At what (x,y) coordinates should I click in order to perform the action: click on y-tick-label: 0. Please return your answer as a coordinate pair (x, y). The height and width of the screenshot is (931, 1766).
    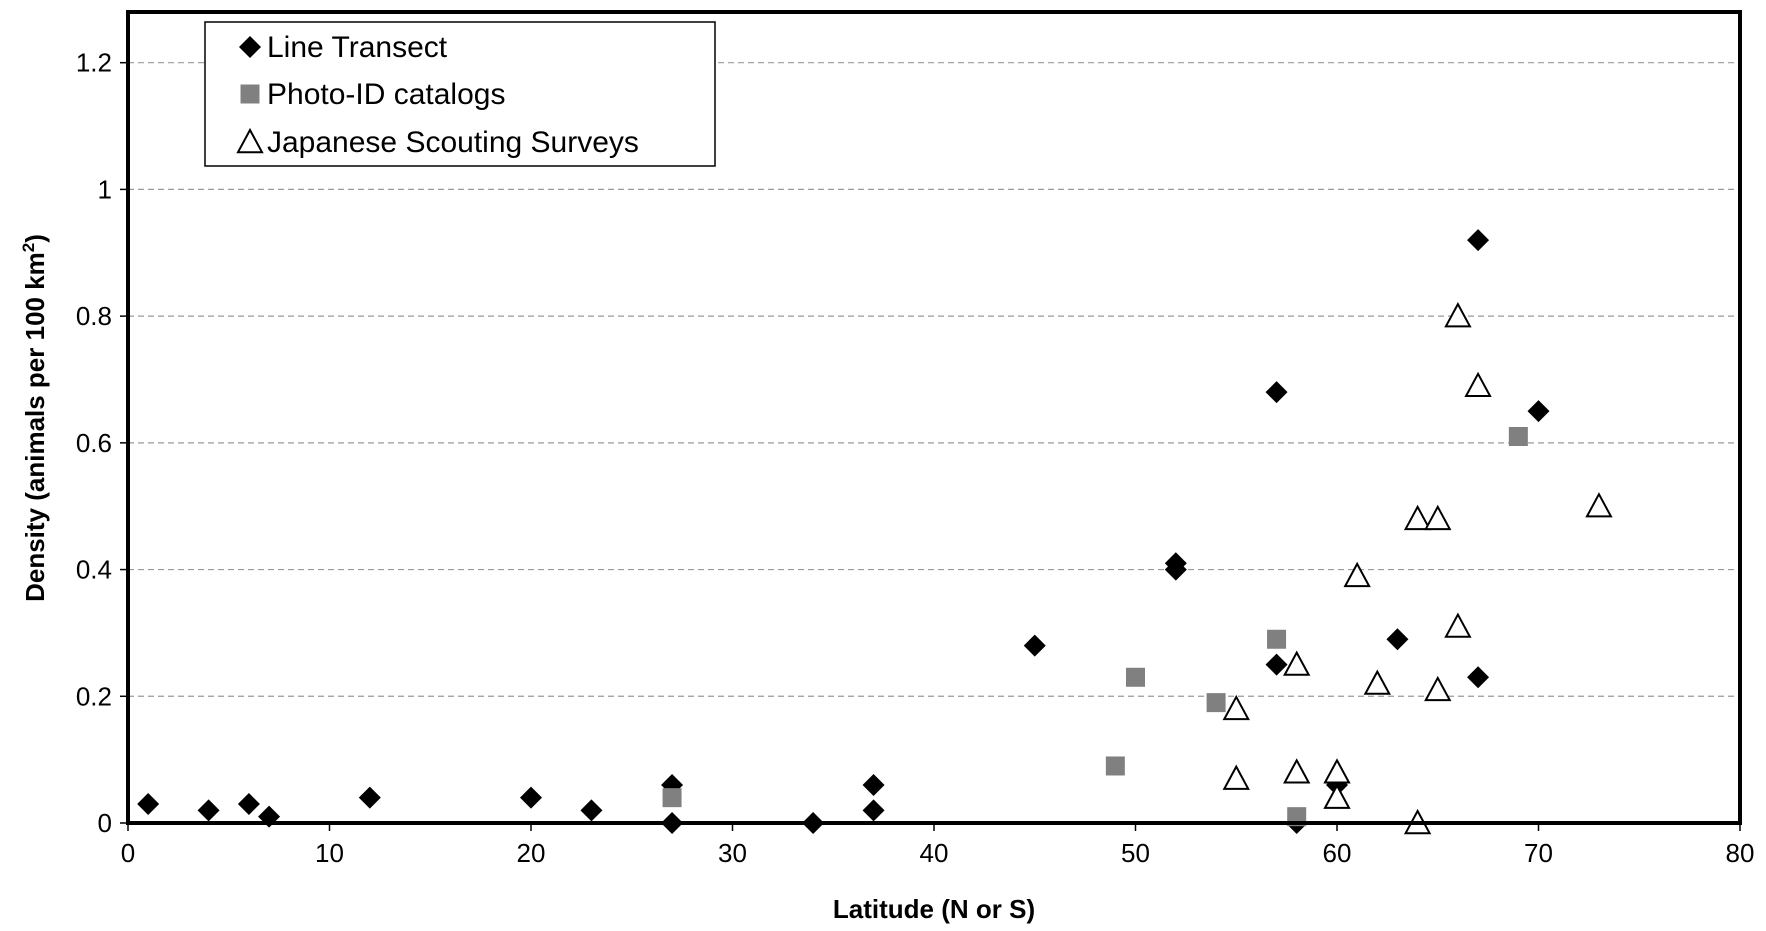
    Looking at the image, I should click on (105, 823).